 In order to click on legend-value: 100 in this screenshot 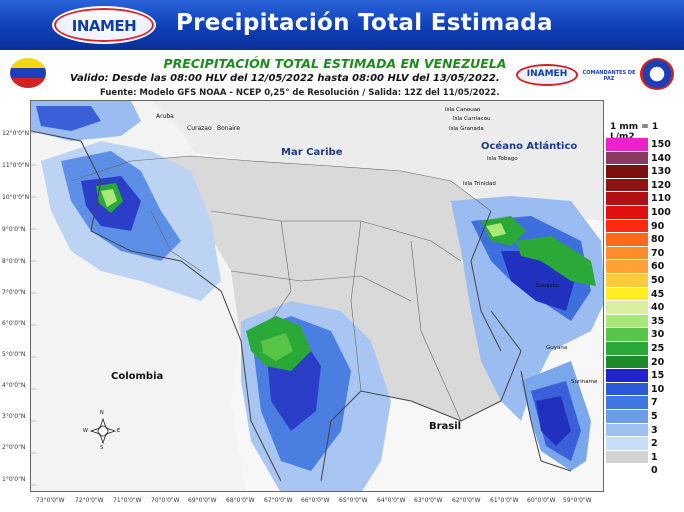, I will do `click(661, 212)`.